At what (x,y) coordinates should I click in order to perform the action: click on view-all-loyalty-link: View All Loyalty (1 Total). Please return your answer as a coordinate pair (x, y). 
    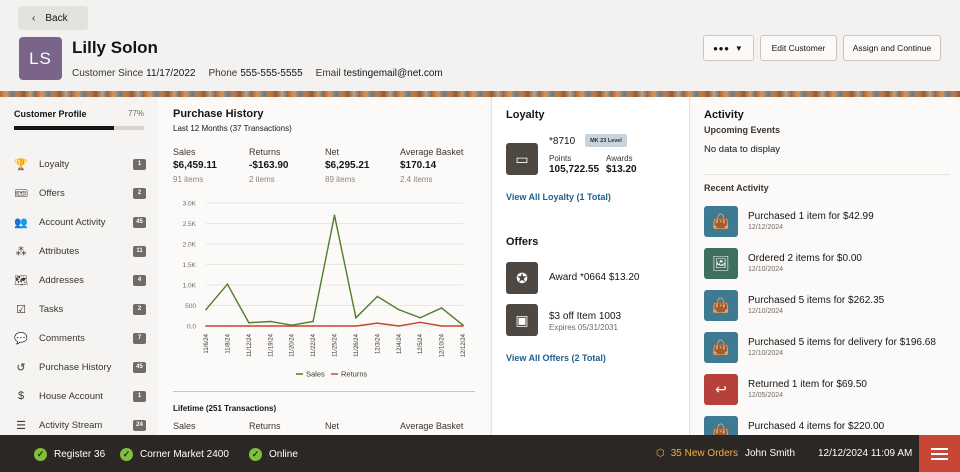
    Looking at the image, I should click on (558, 197).